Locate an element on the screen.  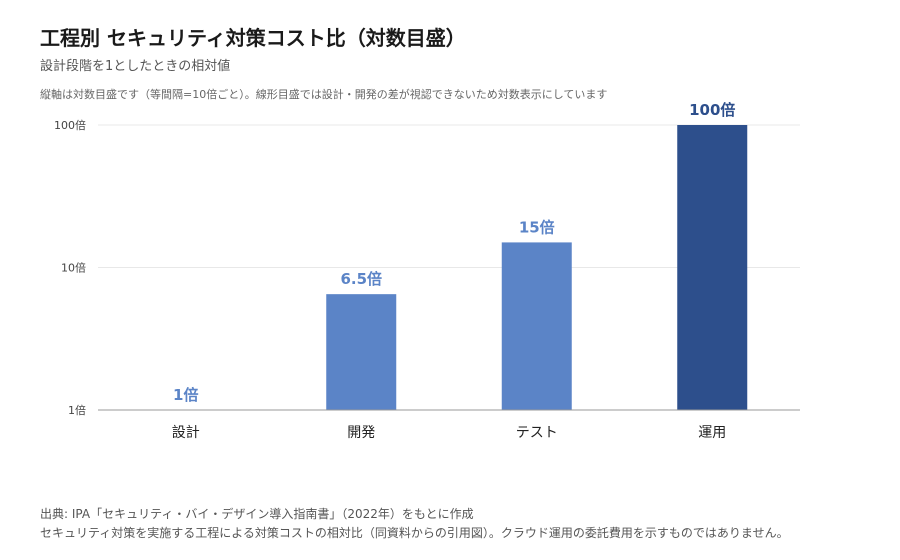
x-tick-label: テスト is located at coordinates (537, 433).